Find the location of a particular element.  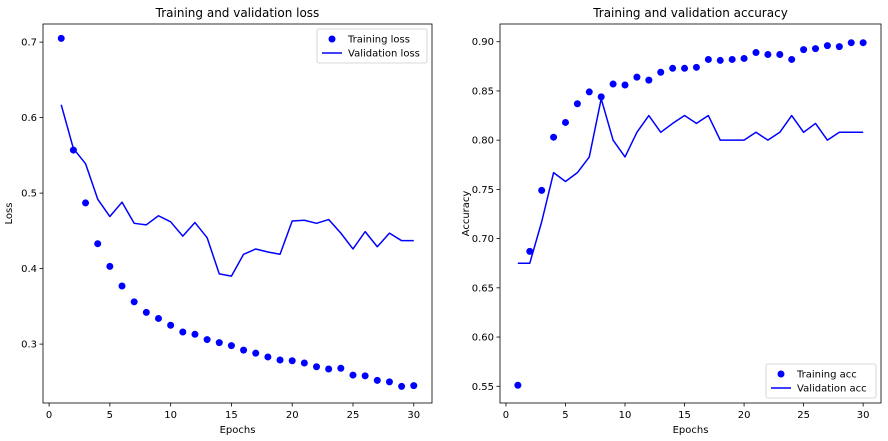

y-tick-label: 0.85 is located at coordinates (483, 91).